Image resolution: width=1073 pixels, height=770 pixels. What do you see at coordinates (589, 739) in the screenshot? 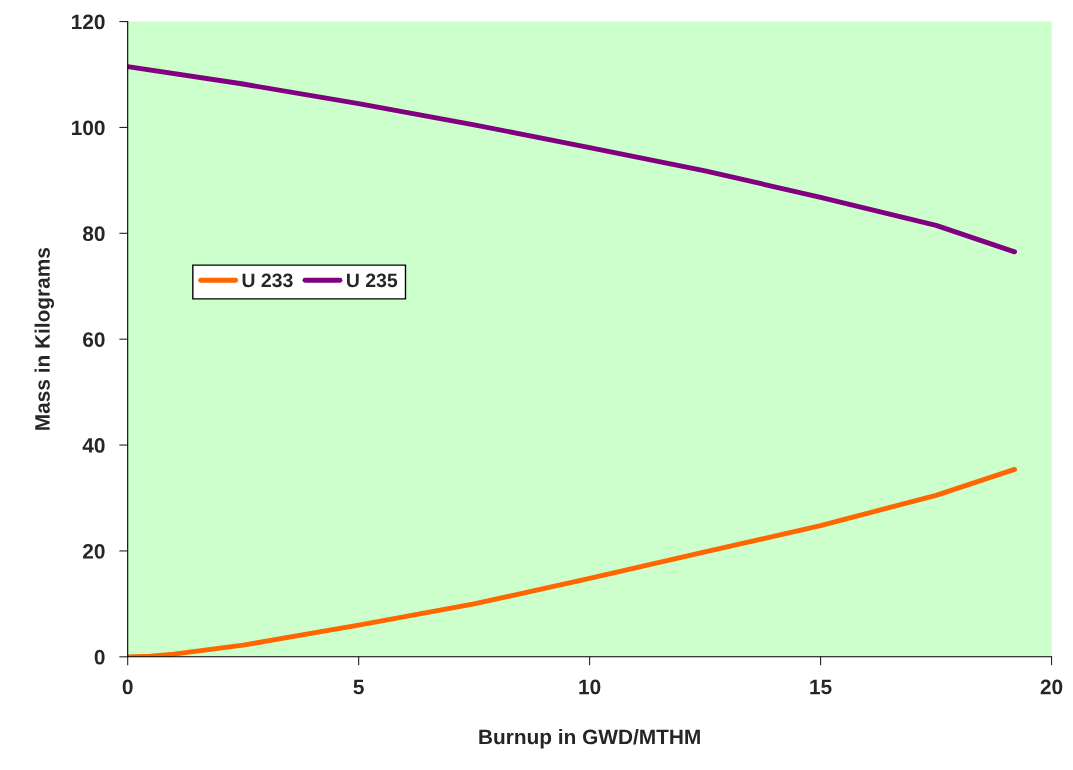
I see `x-axis-title: Burnup in GWD/MTHM` at bounding box center [589, 739].